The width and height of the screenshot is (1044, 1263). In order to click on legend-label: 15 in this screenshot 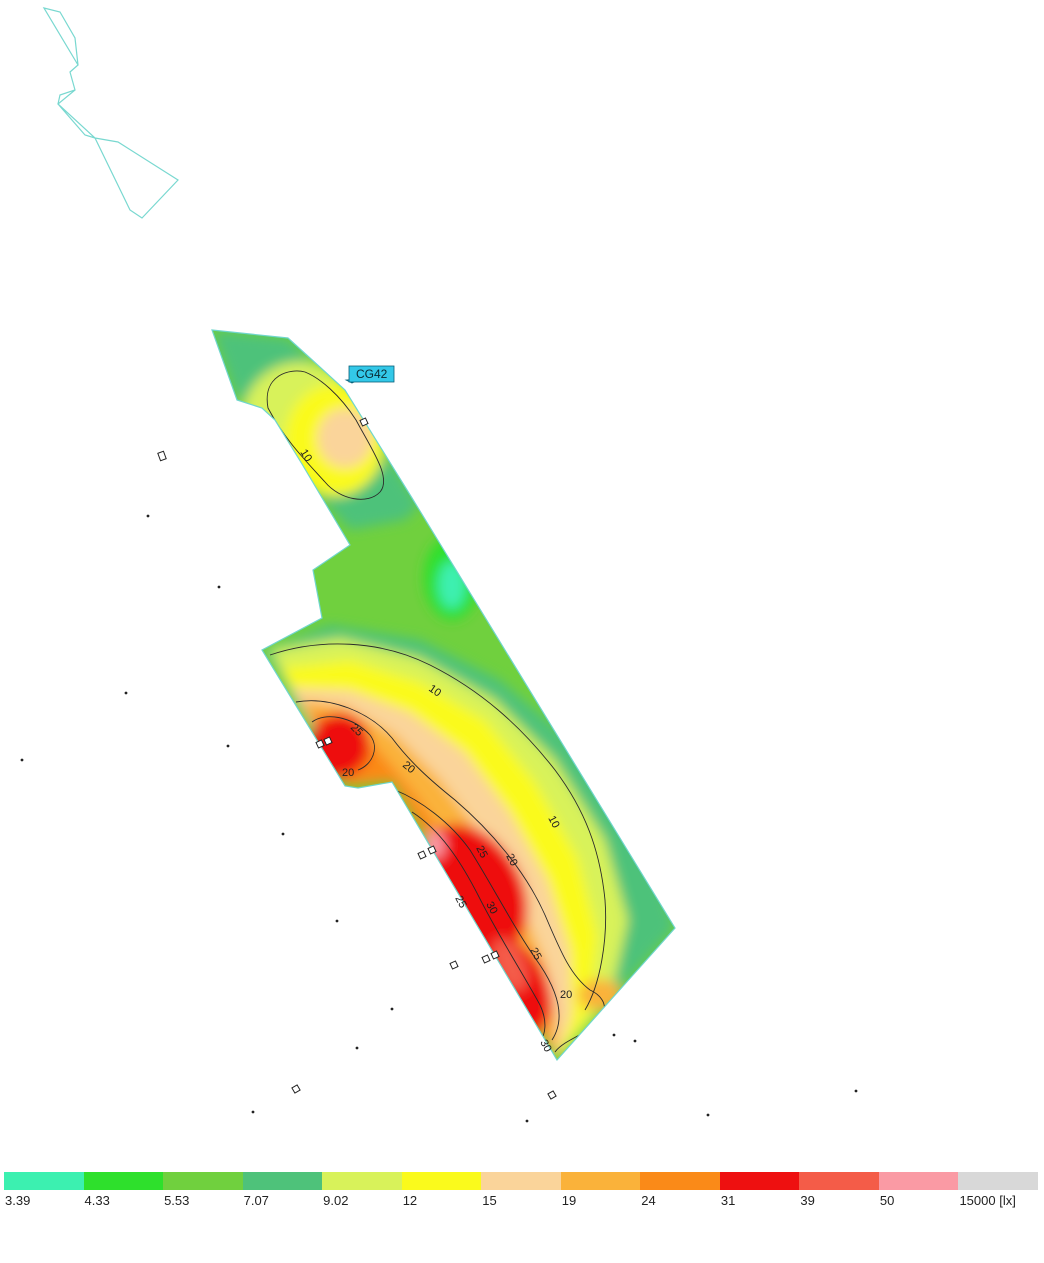, I will do `click(489, 1200)`.